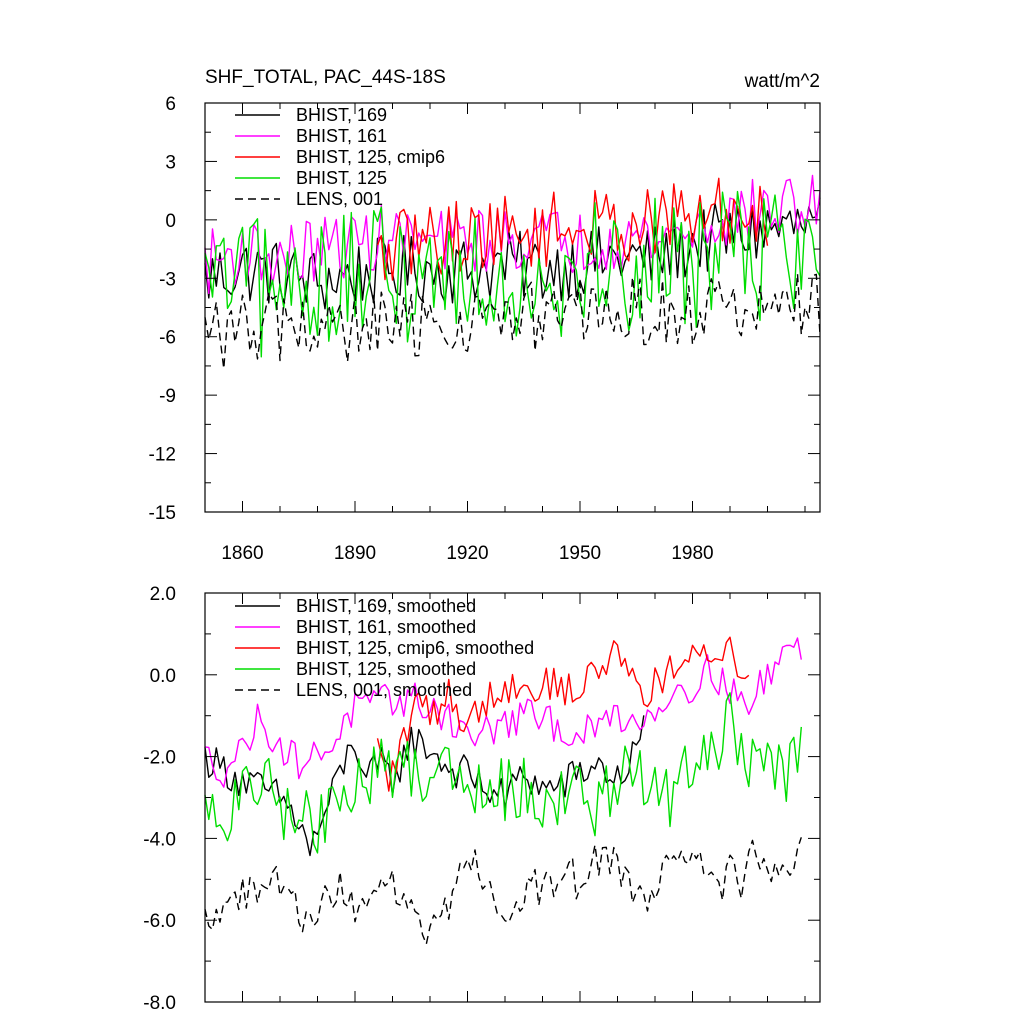 This screenshot has width=1024, height=1024. I want to click on legend-label: BHIST, 125, cmip6, so click(370, 157).